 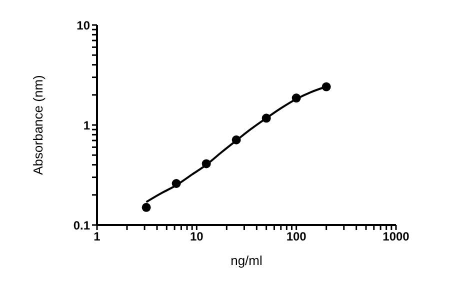 I want to click on y-axis-title: Absorbance (nm), so click(x=38, y=125).